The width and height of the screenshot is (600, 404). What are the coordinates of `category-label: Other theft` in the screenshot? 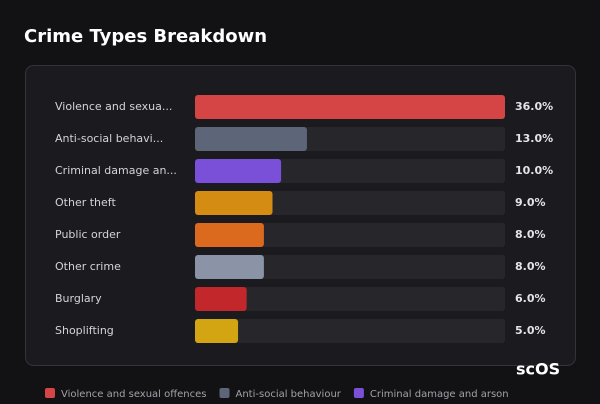 It's located at (85, 202).